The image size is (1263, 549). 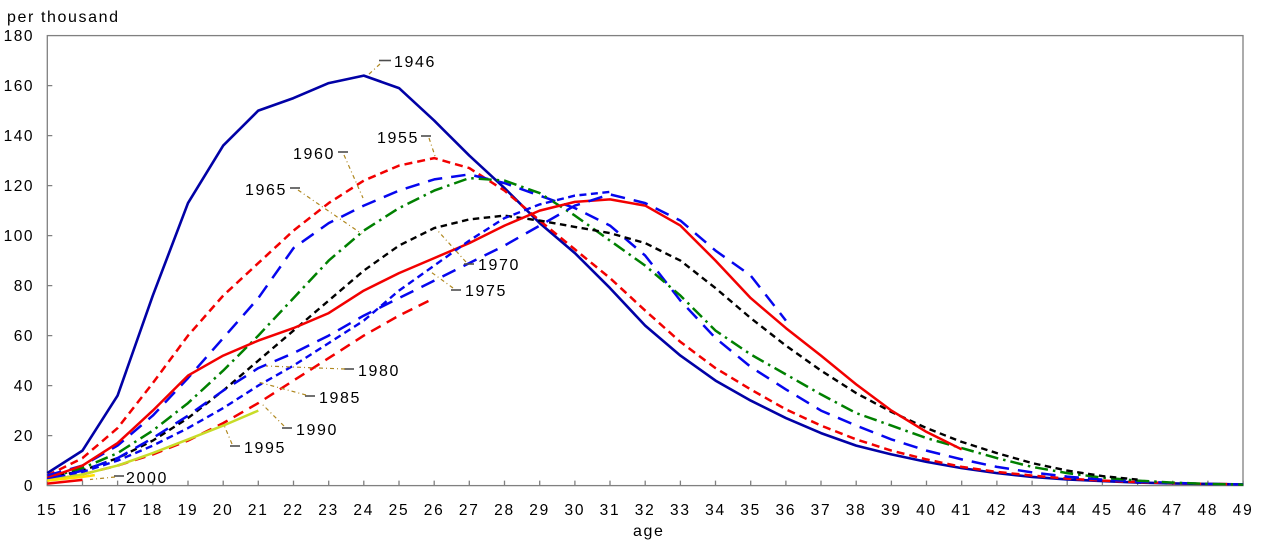 What do you see at coordinates (266, 190) in the screenshot?
I see `svg-text: 1965` at bounding box center [266, 190].